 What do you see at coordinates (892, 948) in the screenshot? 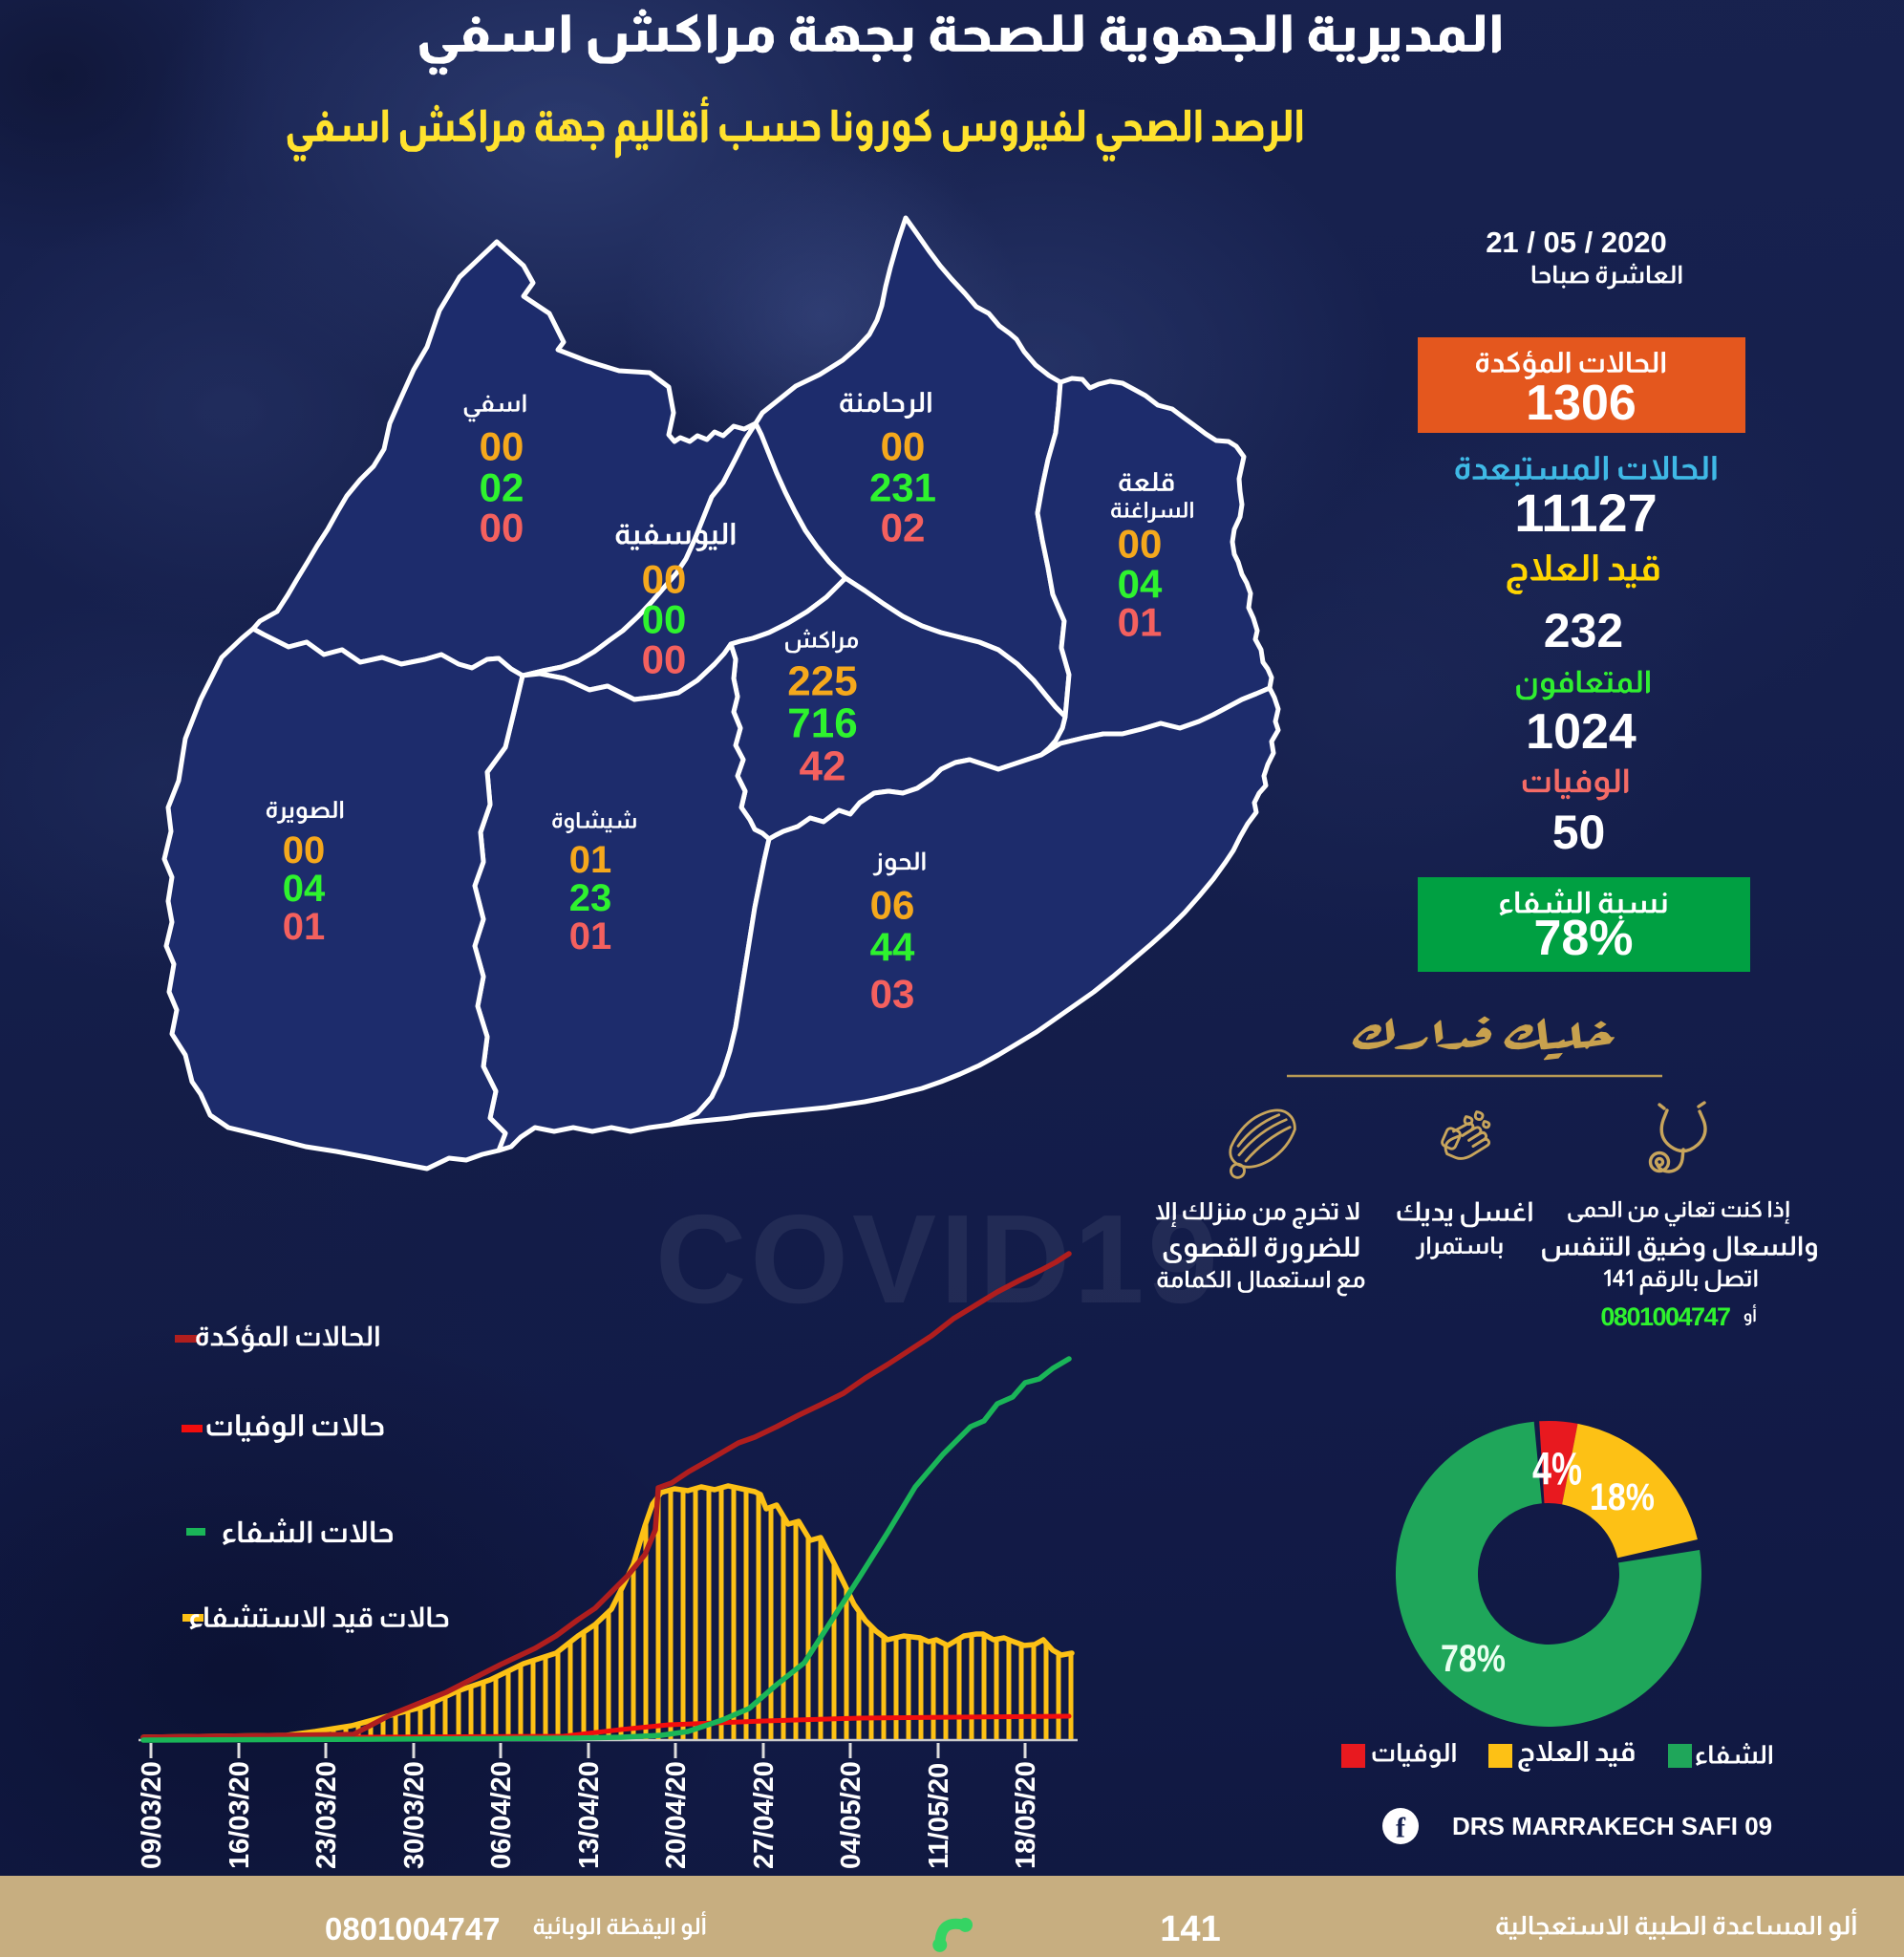
I see `svg-text: 44` at bounding box center [892, 948].